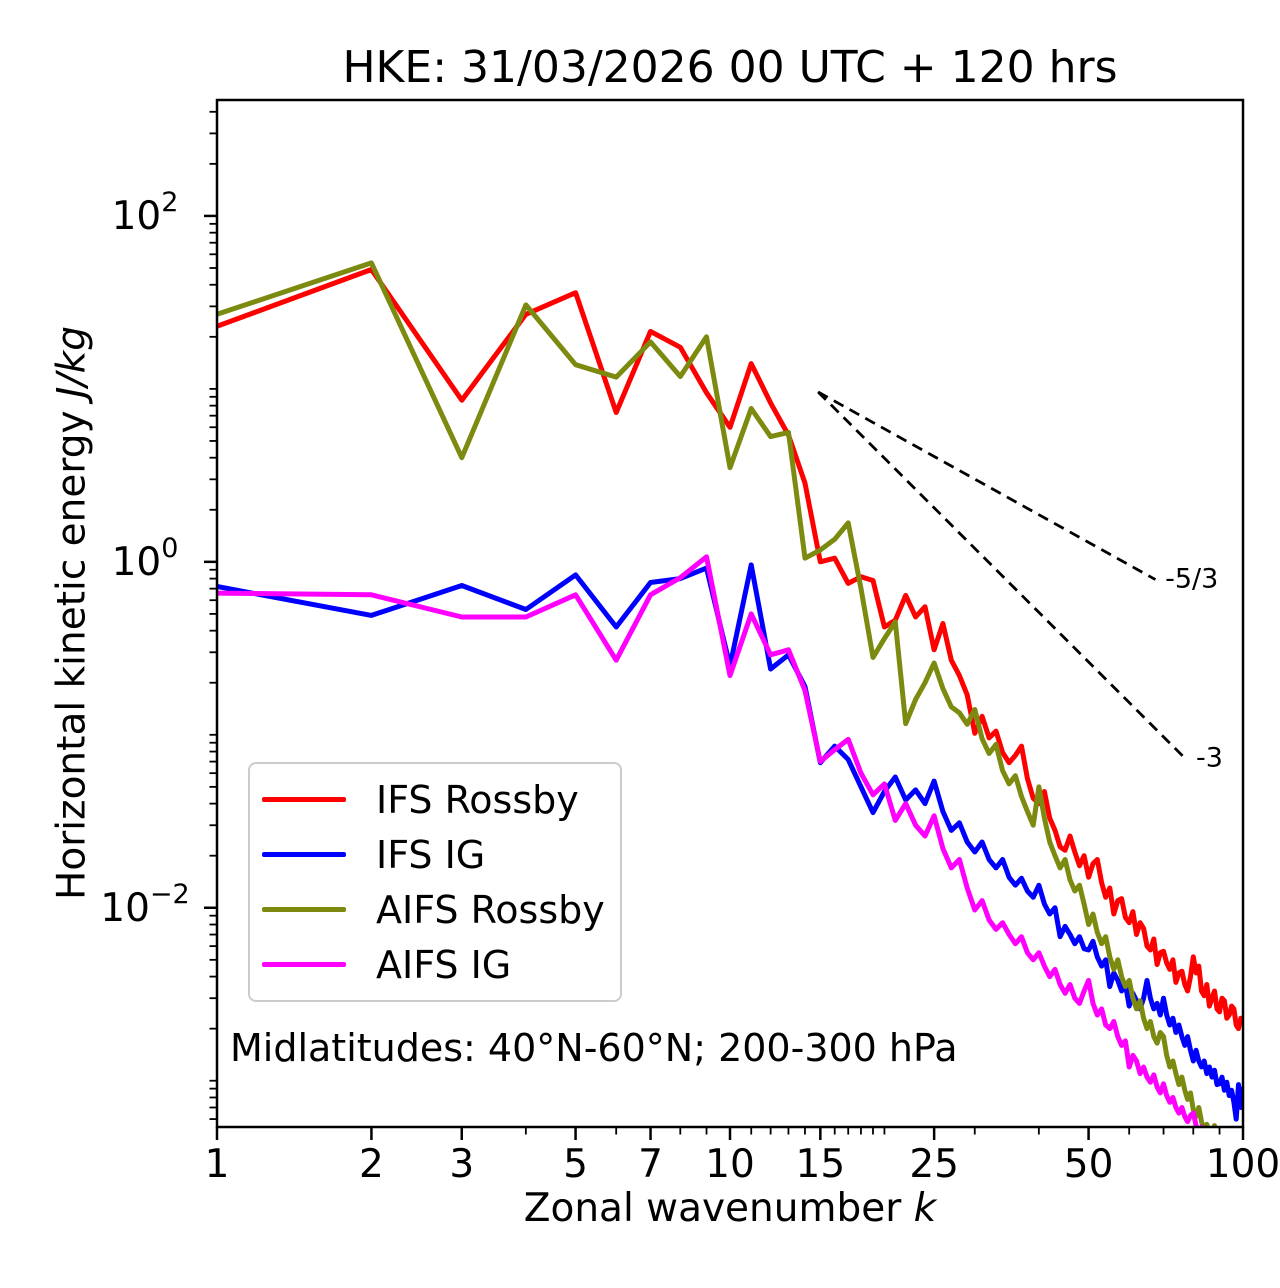  I want to click on x-tick-label: 5, so click(575, 1164).